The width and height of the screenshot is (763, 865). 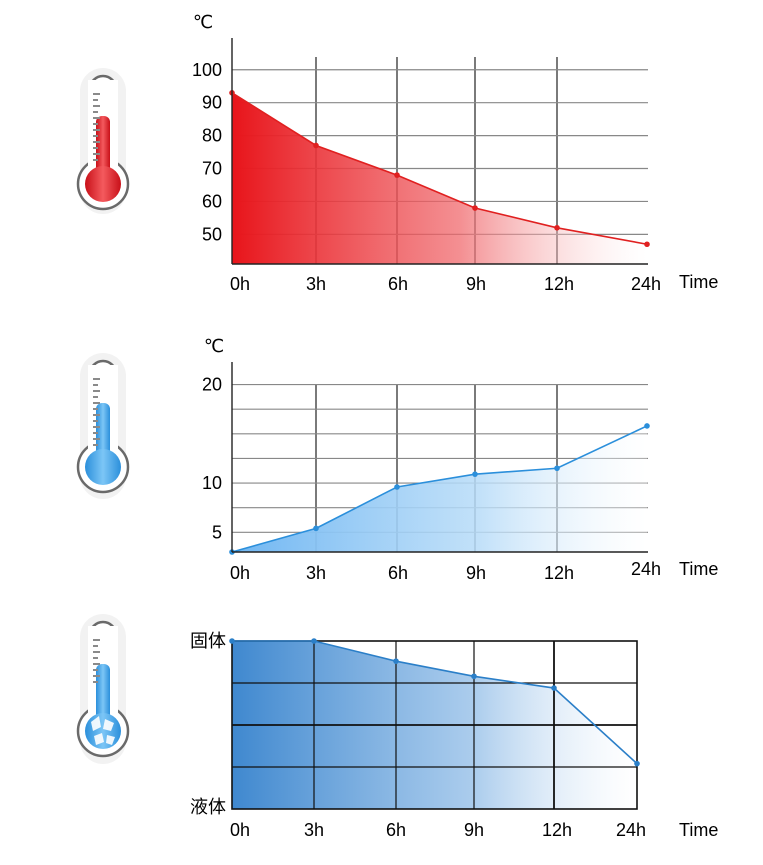 What do you see at coordinates (445, 571) in the screenshot?
I see `chart-2-x-ticks: 0h 3h 6h 9h 12h 24h` at bounding box center [445, 571].